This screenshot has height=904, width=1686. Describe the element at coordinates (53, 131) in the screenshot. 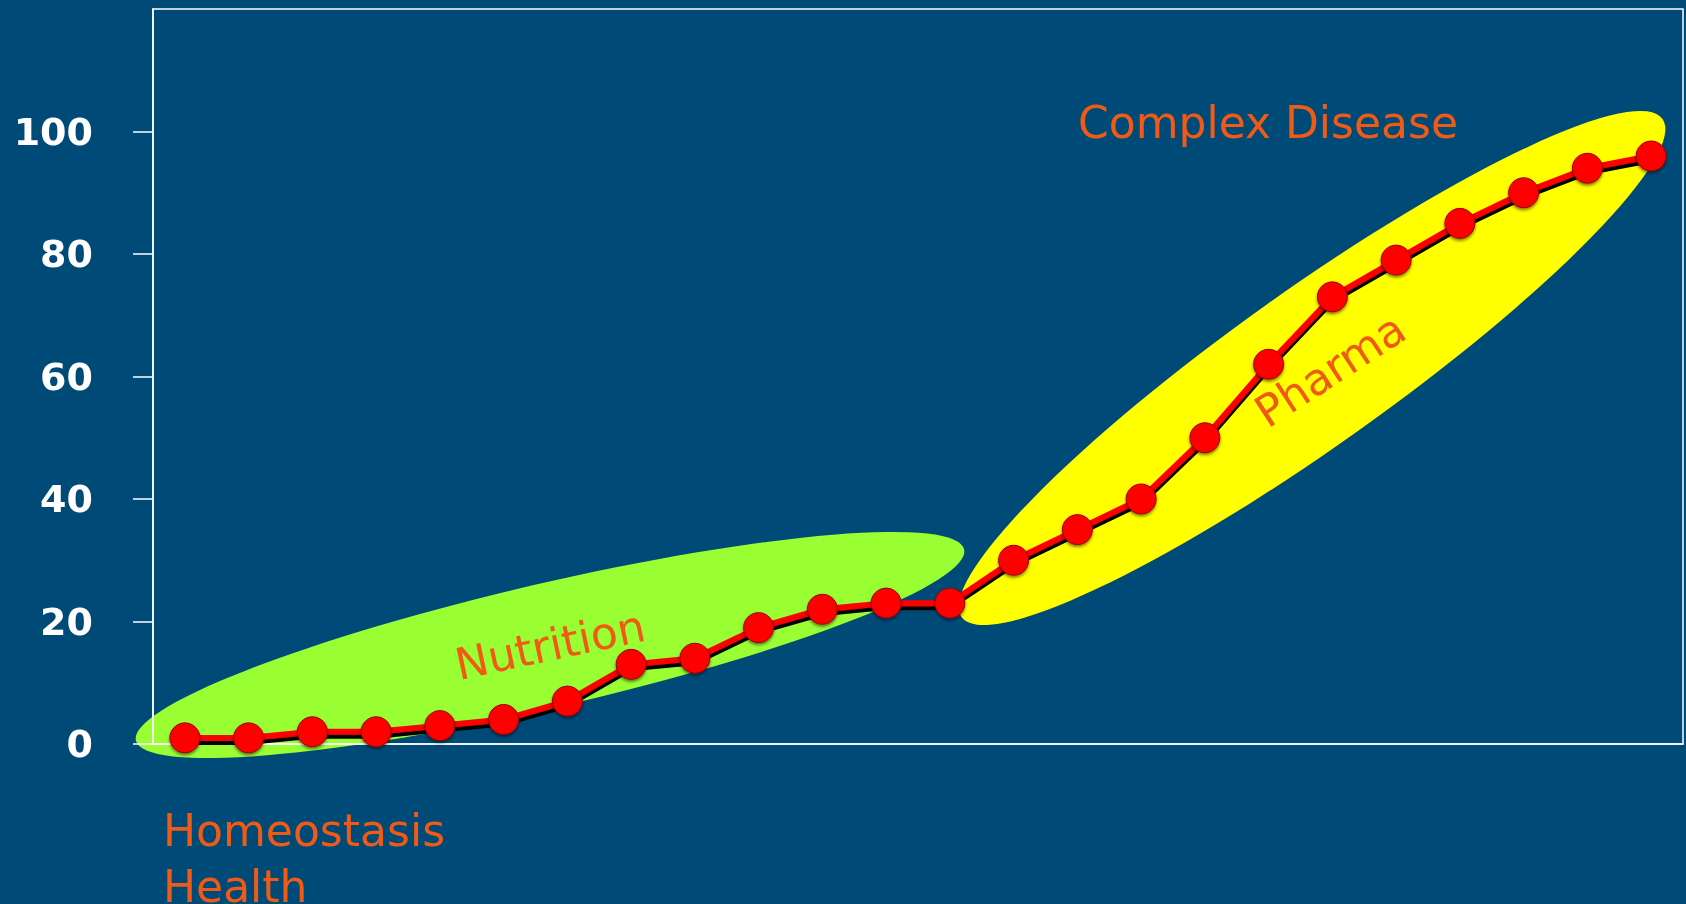

I see `y-tick-label: 100` at that location.